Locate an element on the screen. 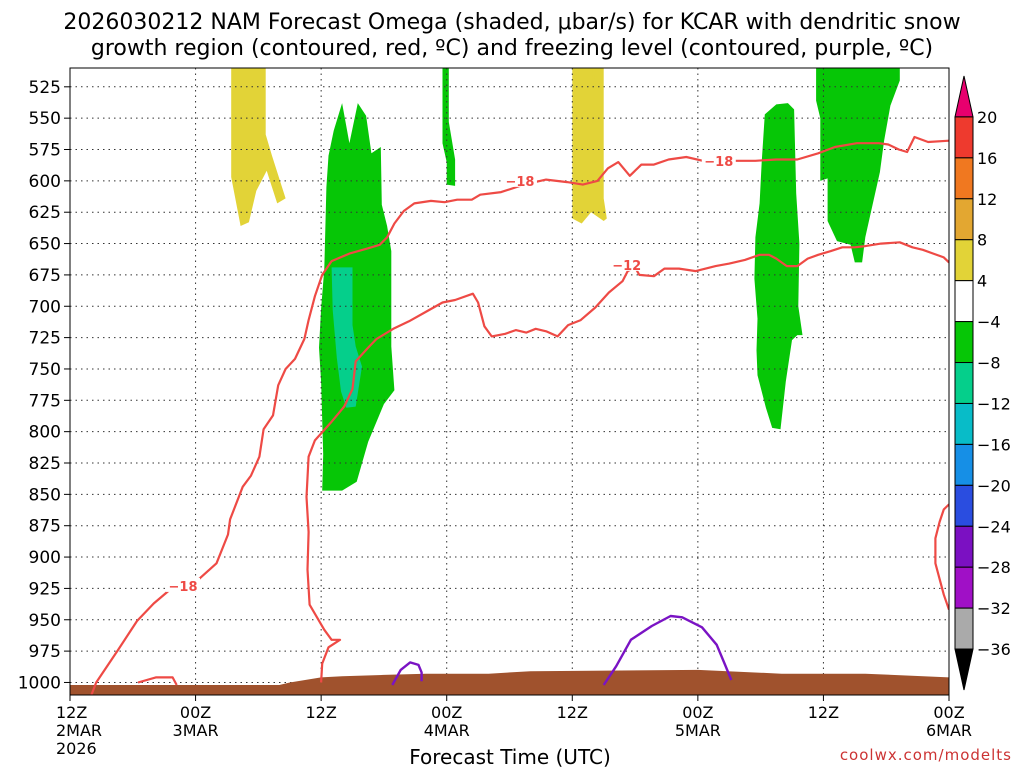 The height and width of the screenshot is (768, 1024). x-tick-label-36-1: 4MAR is located at coordinates (447, 730).